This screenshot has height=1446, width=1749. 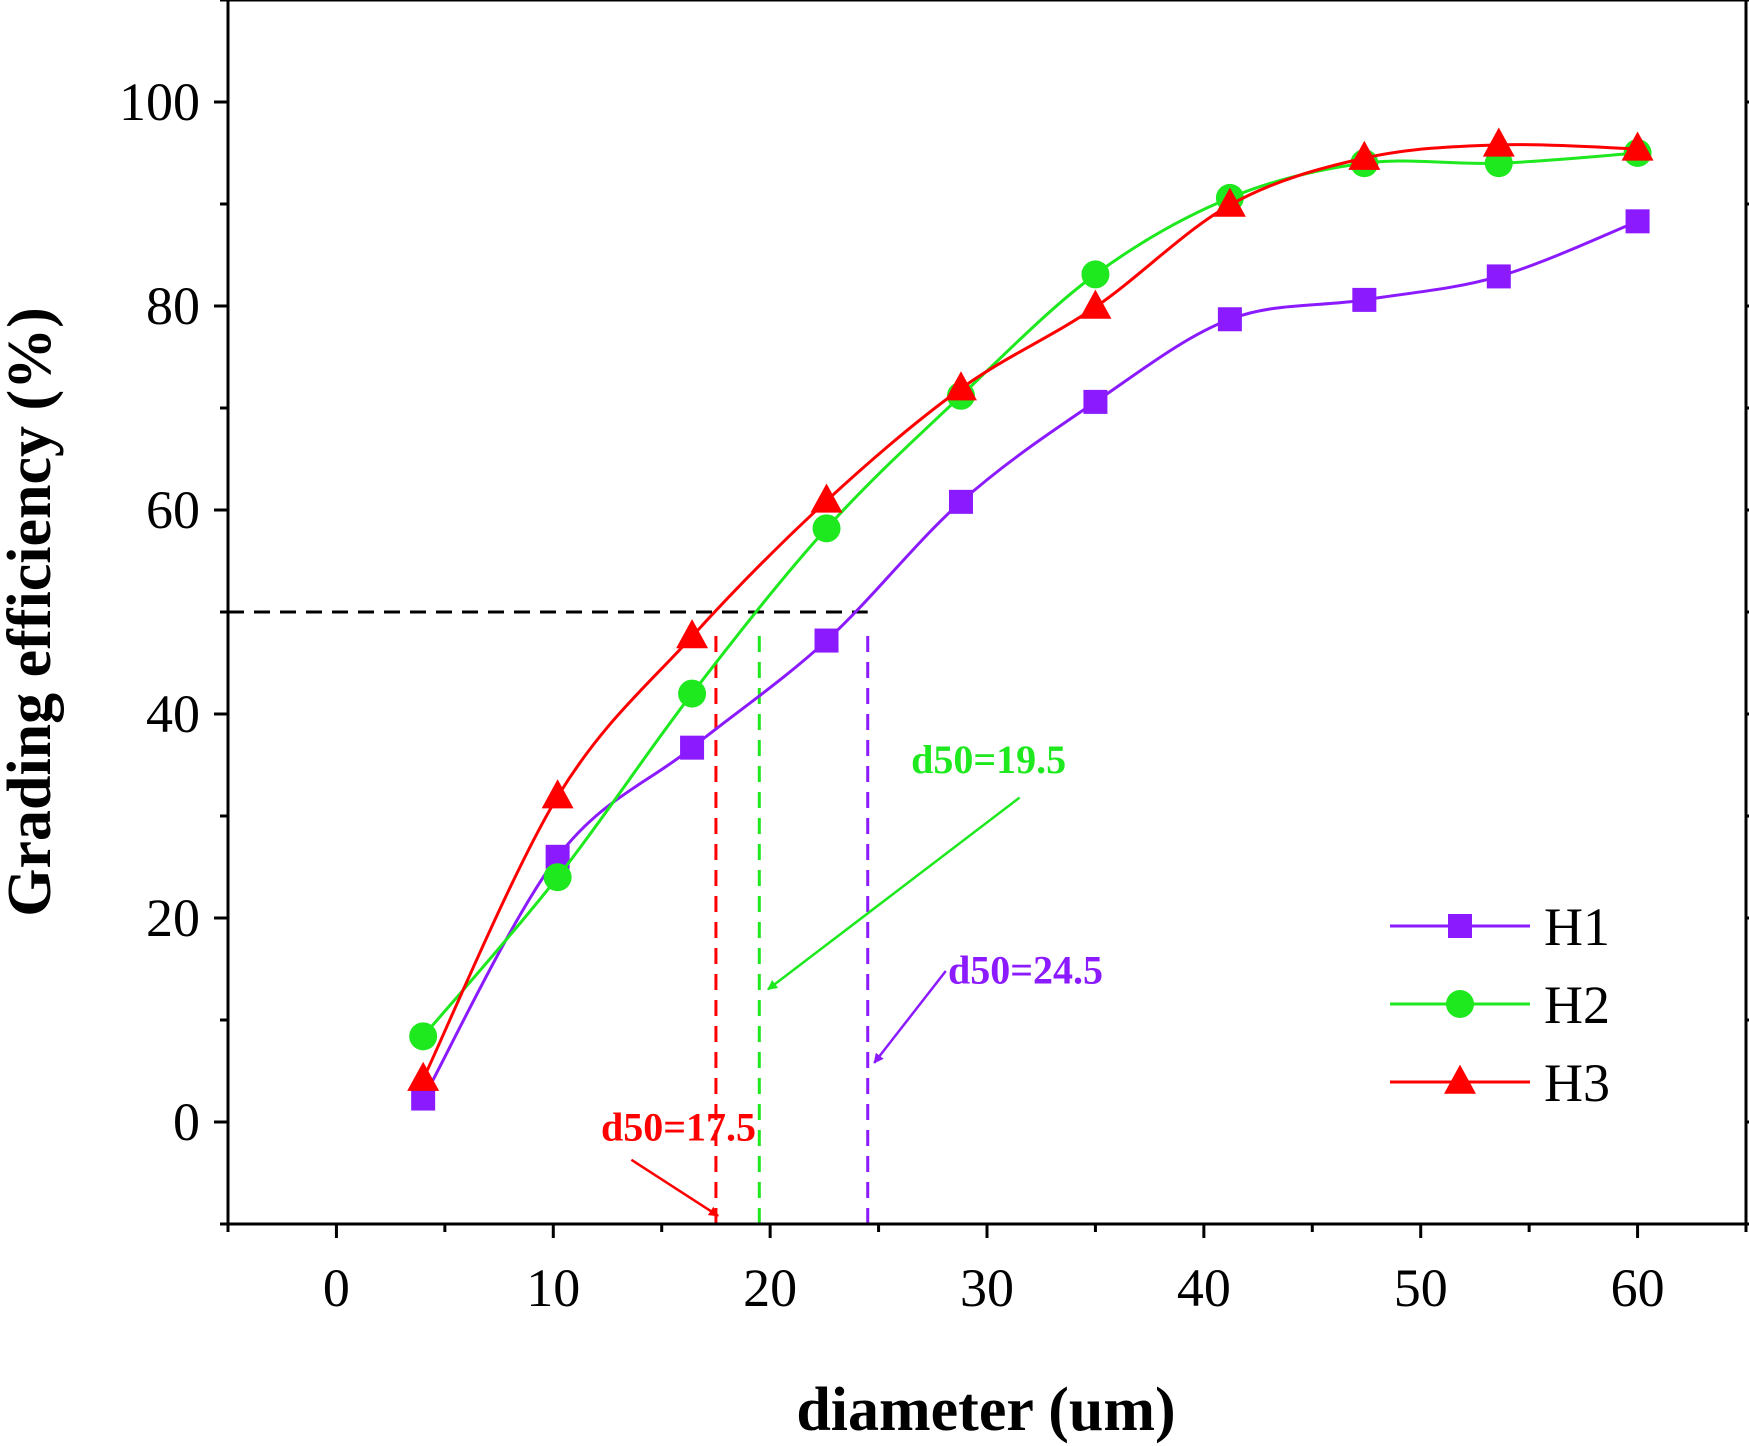 I want to click on y-tick-label: 80, so click(x=173, y=306).